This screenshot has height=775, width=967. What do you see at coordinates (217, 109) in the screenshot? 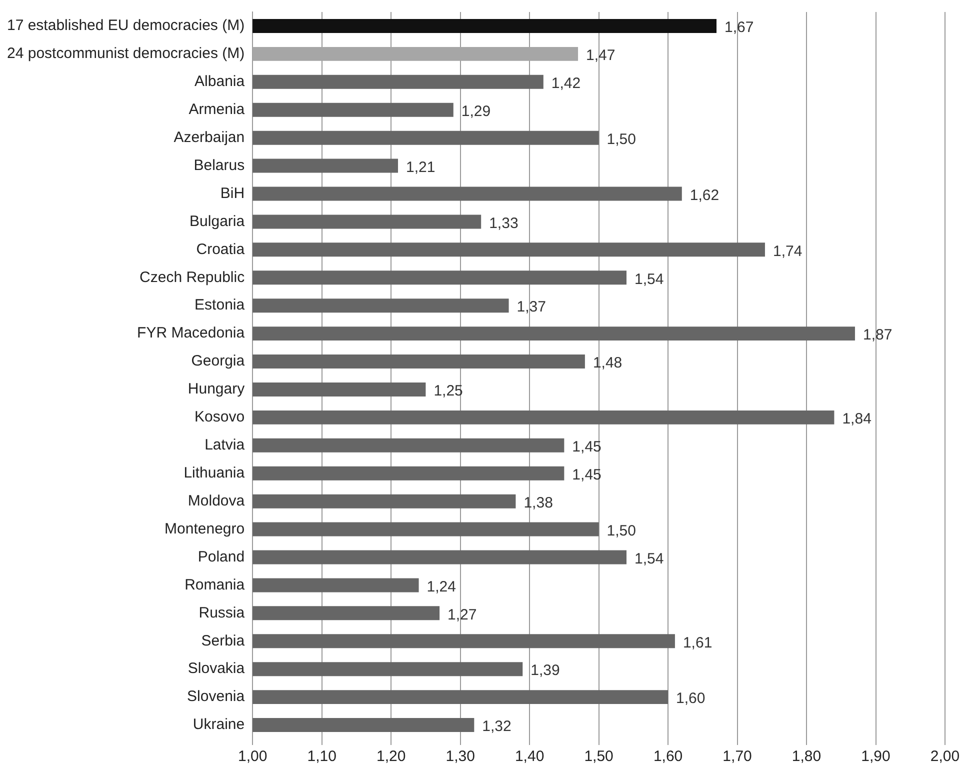
I see `y-tick-label: Armenia` at bounding box center [217, 109].